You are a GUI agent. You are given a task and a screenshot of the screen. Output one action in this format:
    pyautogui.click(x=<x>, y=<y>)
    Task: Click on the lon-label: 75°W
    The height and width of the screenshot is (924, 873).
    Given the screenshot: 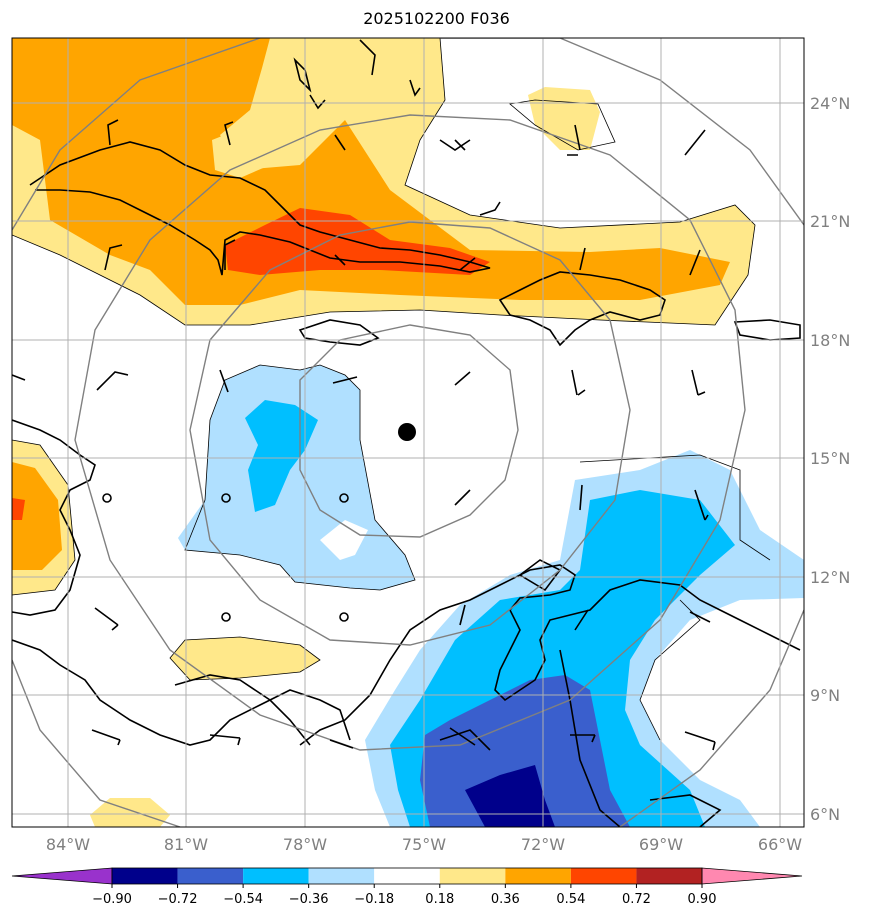 What is the action you would take?
    pyautogui.click(x=424, y=844)
    